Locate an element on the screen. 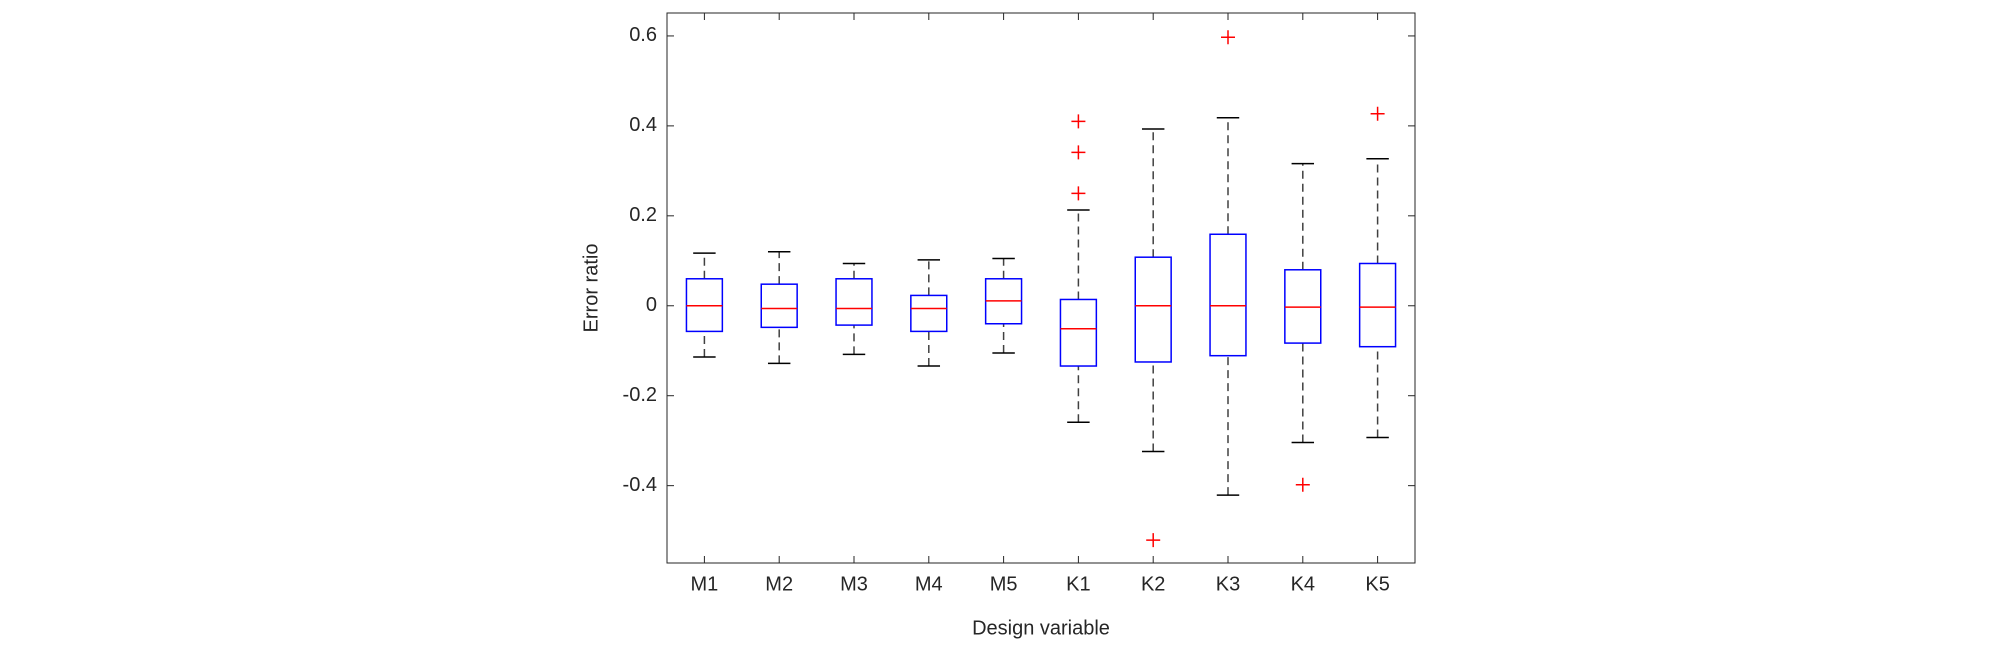 The width and height of the screenshot is (2008, 646). x-tick-label: K5 is located at coordinates (1377, 584).